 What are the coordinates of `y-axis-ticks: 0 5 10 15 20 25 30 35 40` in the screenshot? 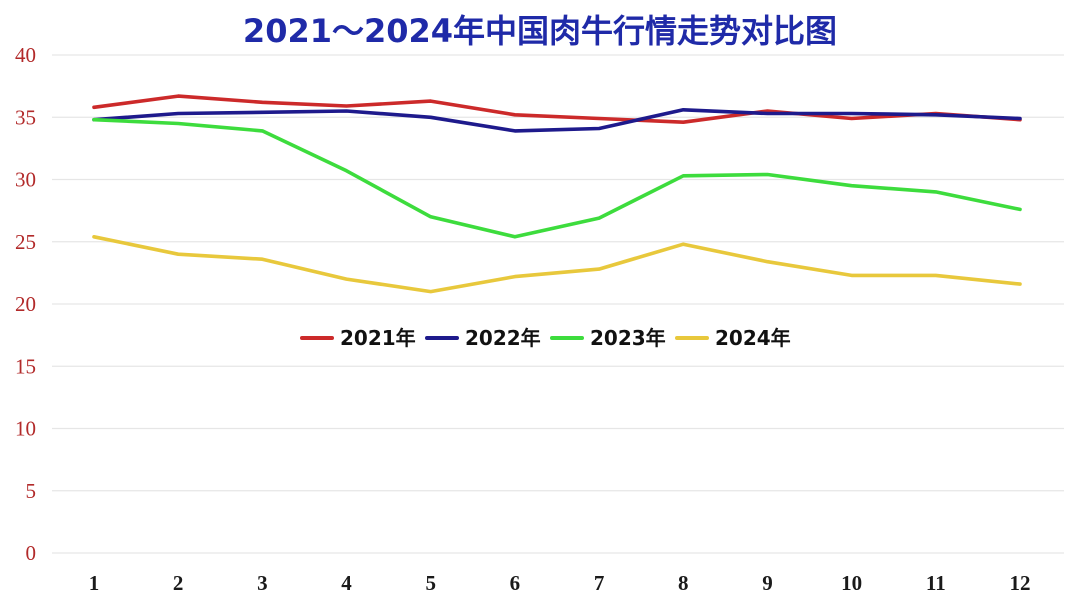 It's located at (25, 304).